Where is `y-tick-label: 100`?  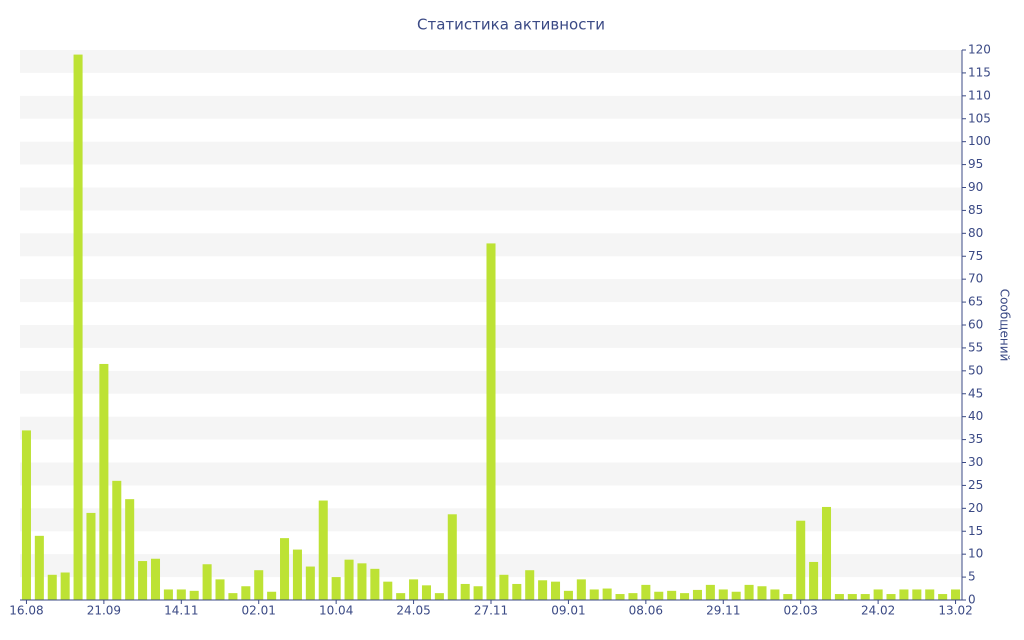 y-tick-label: 100 is located at coordinates (979, 141).